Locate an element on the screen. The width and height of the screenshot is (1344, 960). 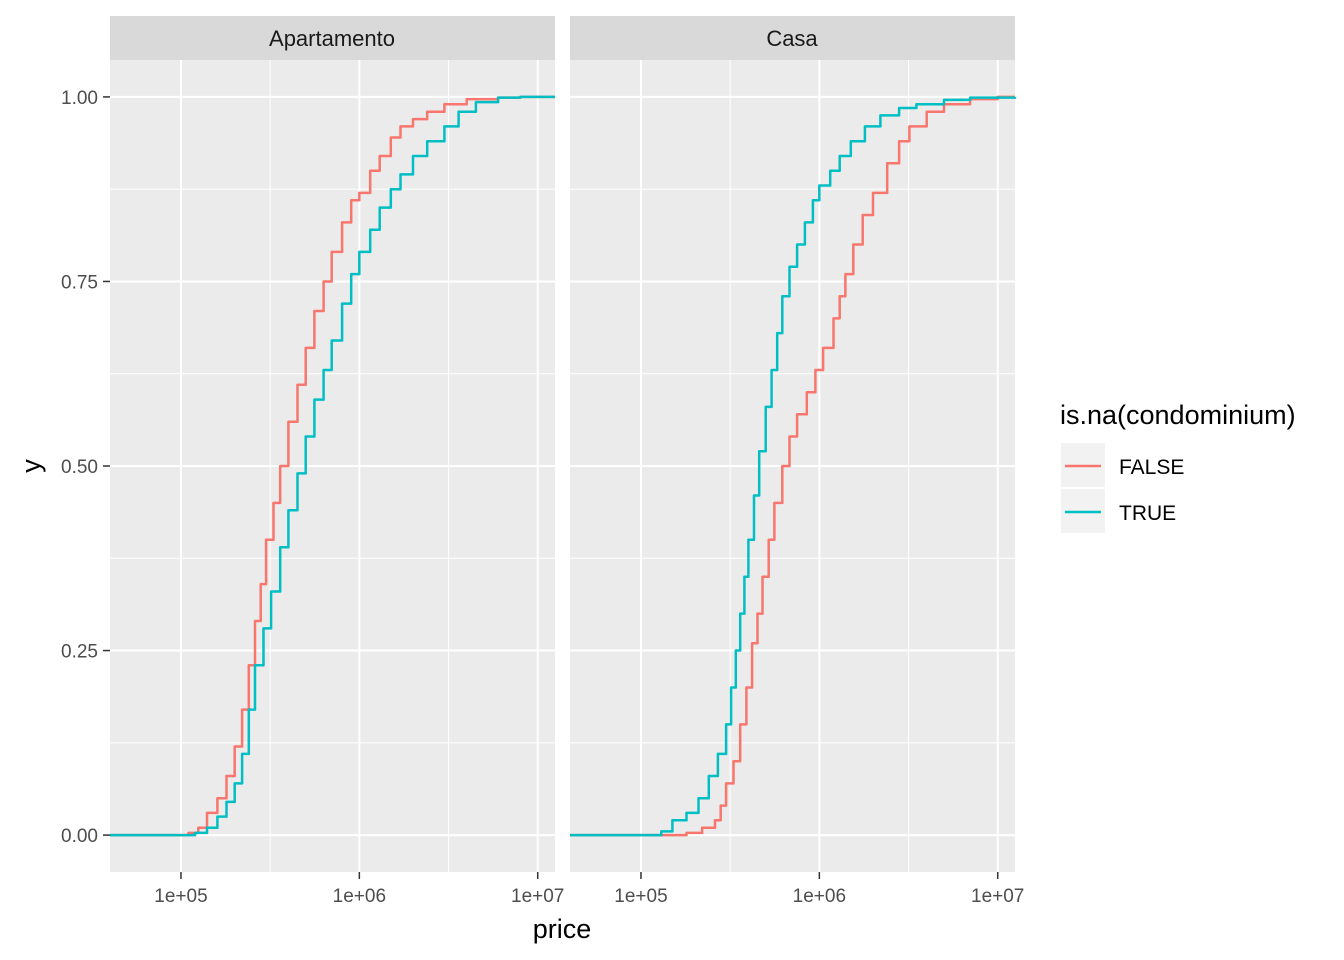
x-axis-casa: 1e+05 1e+06 1e+07 is located at coordinates (819, 889).